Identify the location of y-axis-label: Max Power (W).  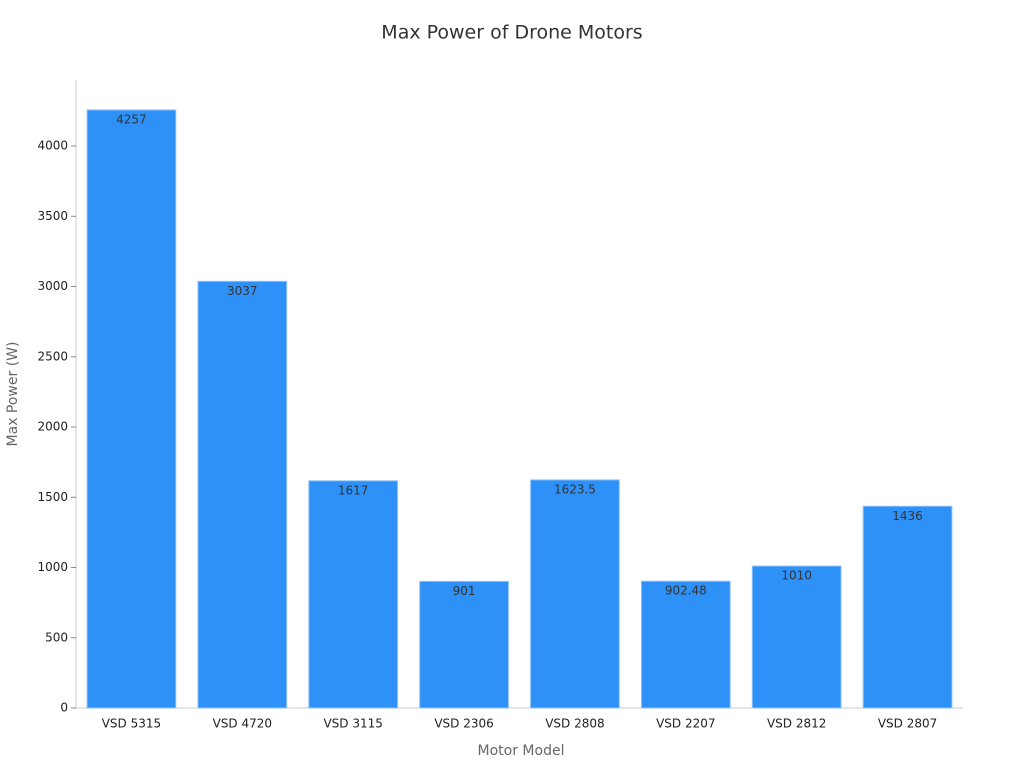
(13, 394).